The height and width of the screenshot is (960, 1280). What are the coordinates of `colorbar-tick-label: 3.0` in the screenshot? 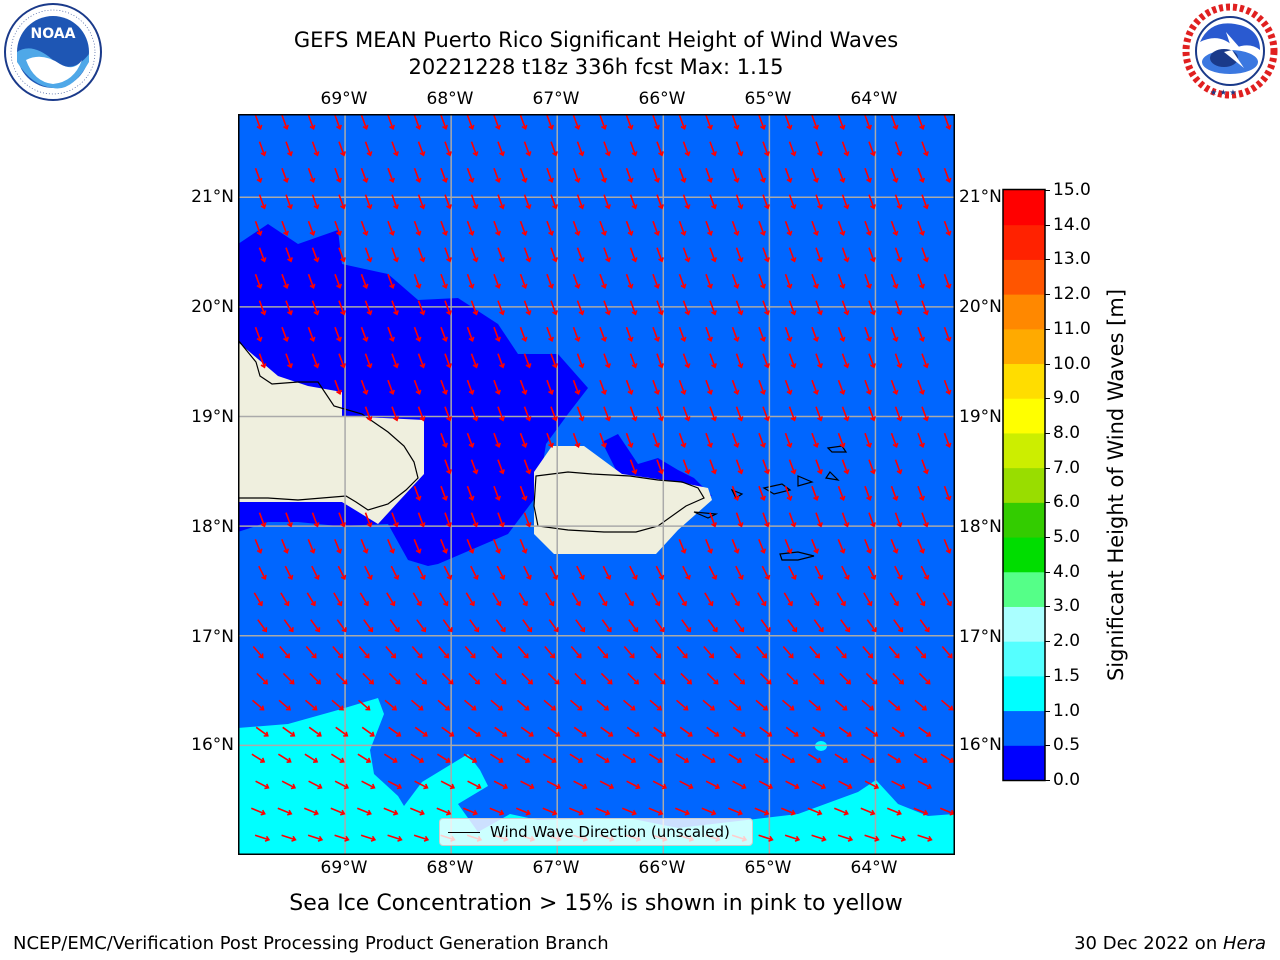 It's located at (1067, 606).